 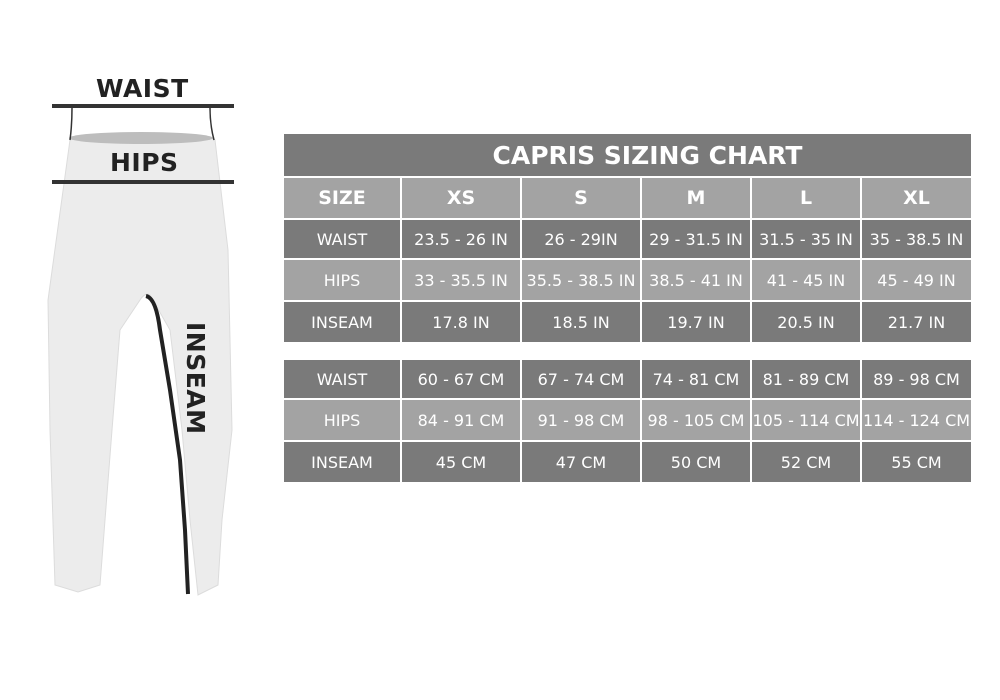 What do you see at coordinates (140, 350) in the screenshot?
I see `leggings-illustration` at bounding box center [140, 350].